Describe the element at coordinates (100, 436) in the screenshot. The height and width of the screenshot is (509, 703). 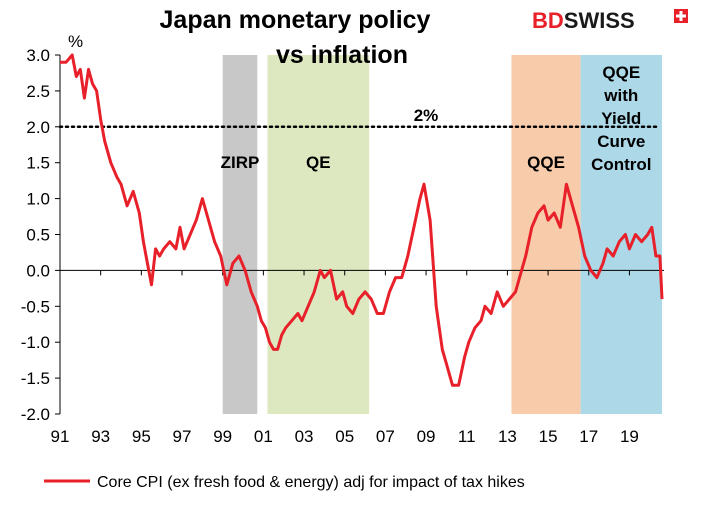
I see `x-tick-label: 93` at that location.